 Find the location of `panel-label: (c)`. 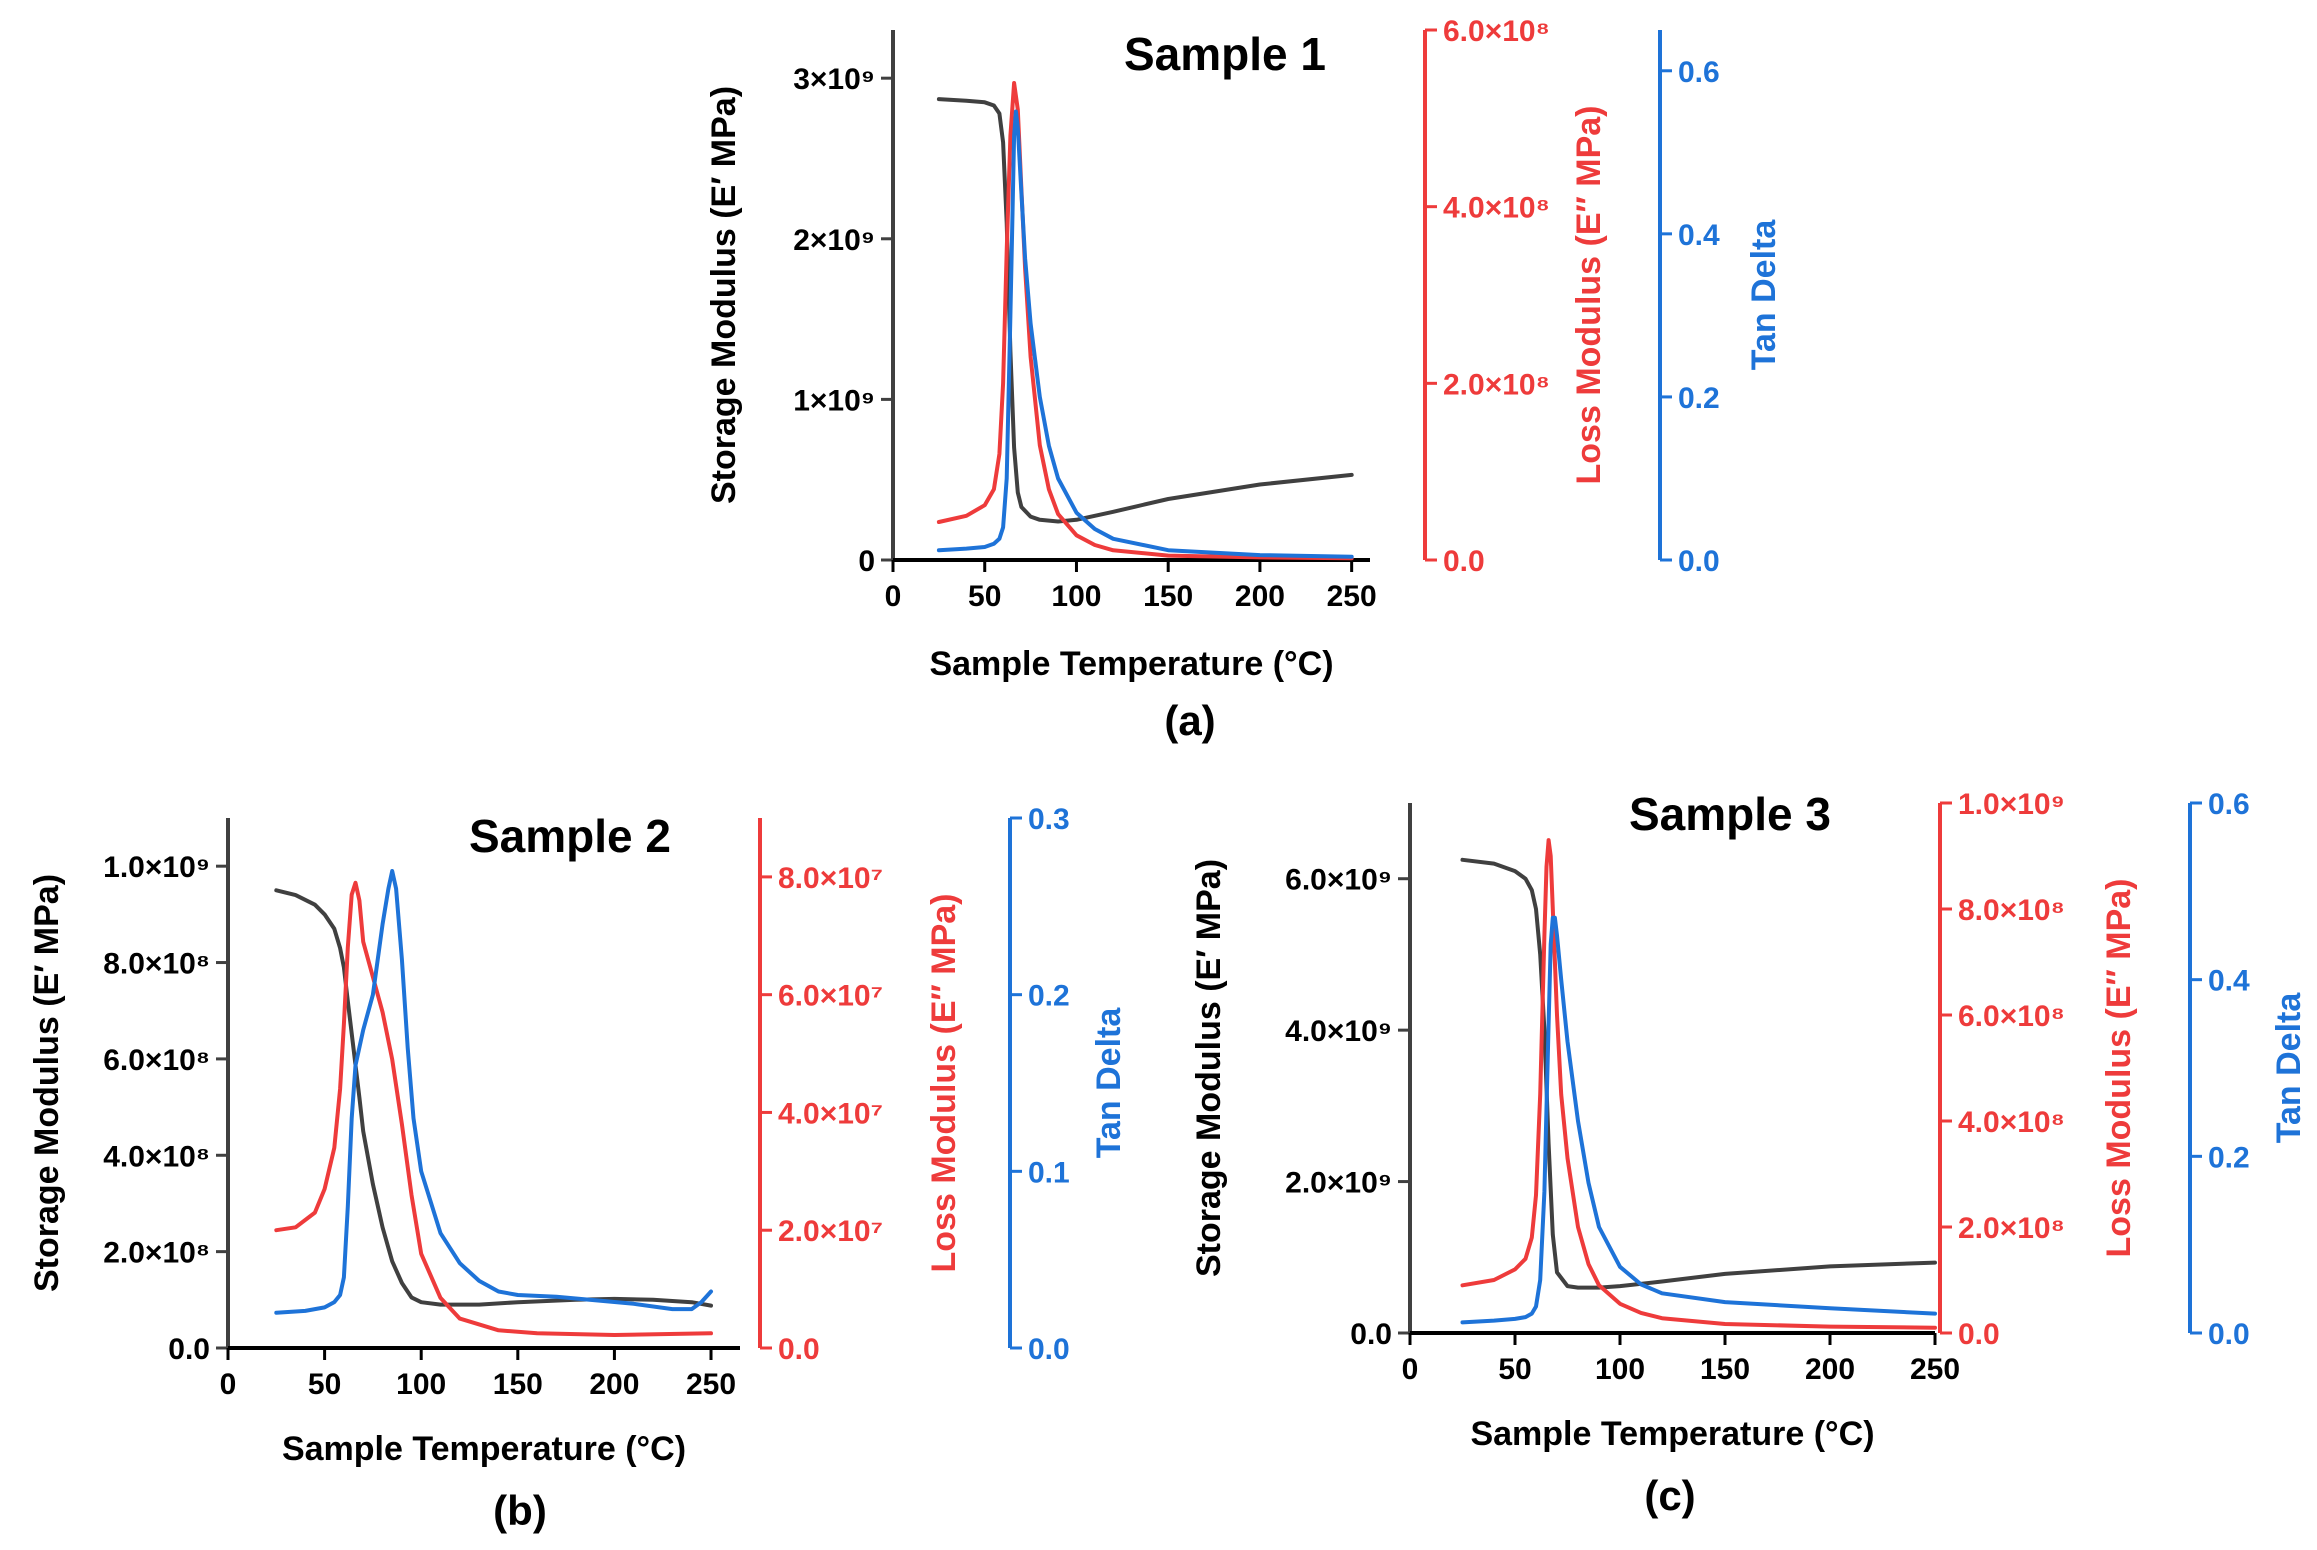

panel-label: (c) is located at coordinates (1669, 1495).